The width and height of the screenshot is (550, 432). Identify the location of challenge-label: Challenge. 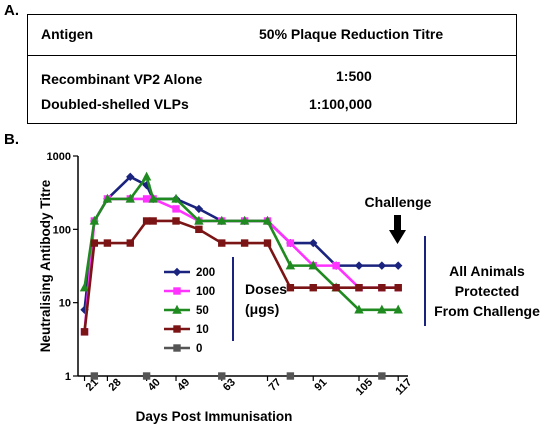
(398, 202).